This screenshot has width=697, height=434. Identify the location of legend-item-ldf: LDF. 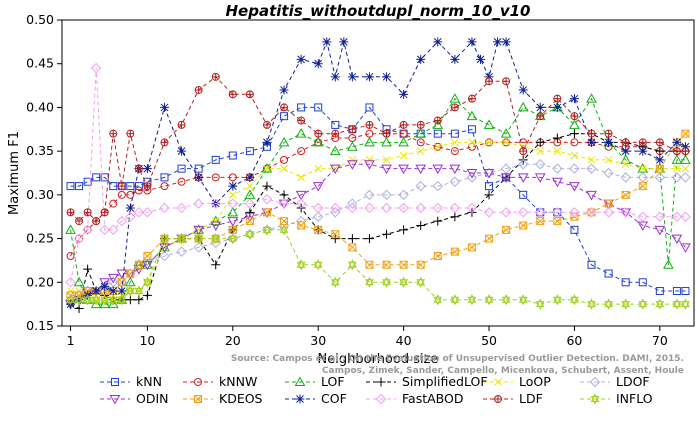
(513, 398).